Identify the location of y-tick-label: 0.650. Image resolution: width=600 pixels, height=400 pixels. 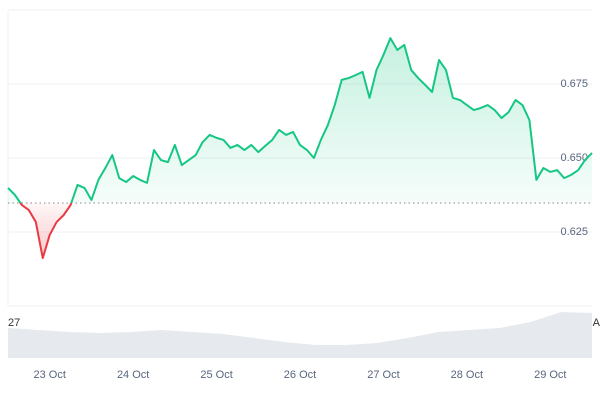
(574, 158).